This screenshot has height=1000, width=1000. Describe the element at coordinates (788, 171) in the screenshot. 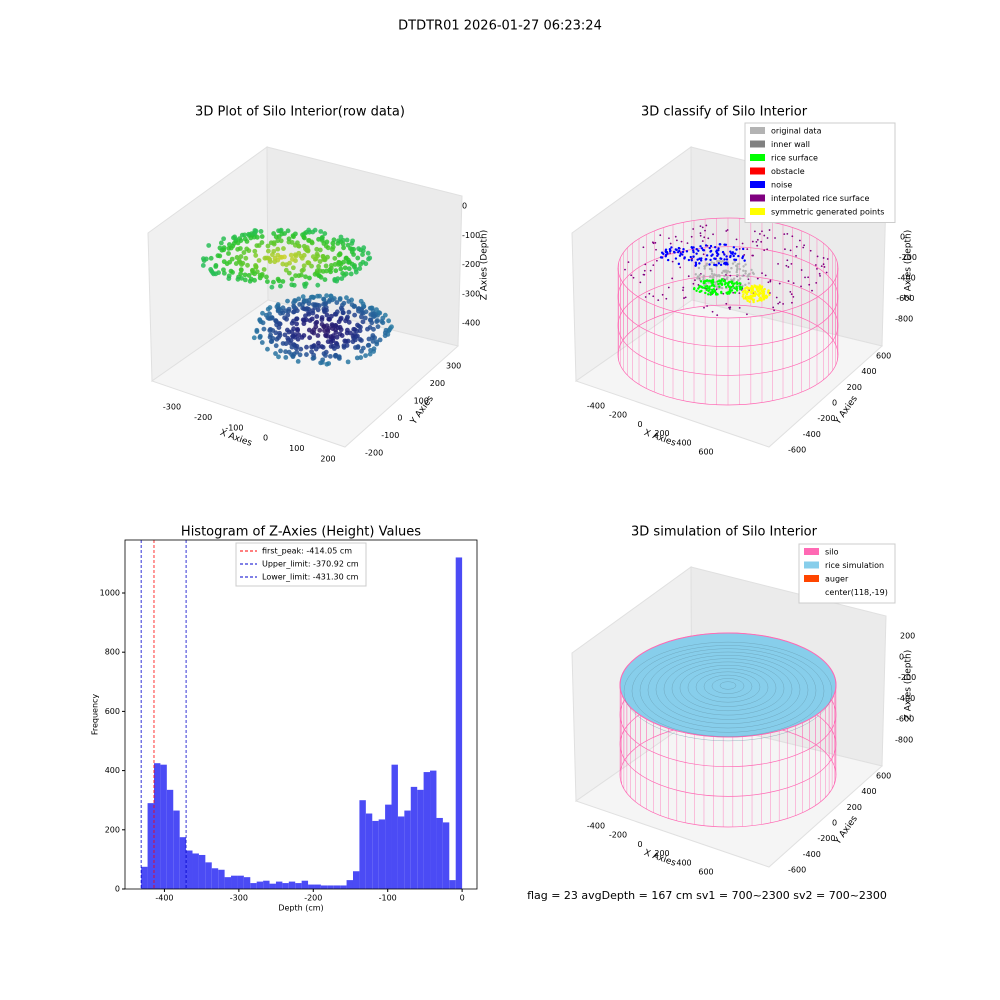

I see `legend-label: obstacle` at that location.